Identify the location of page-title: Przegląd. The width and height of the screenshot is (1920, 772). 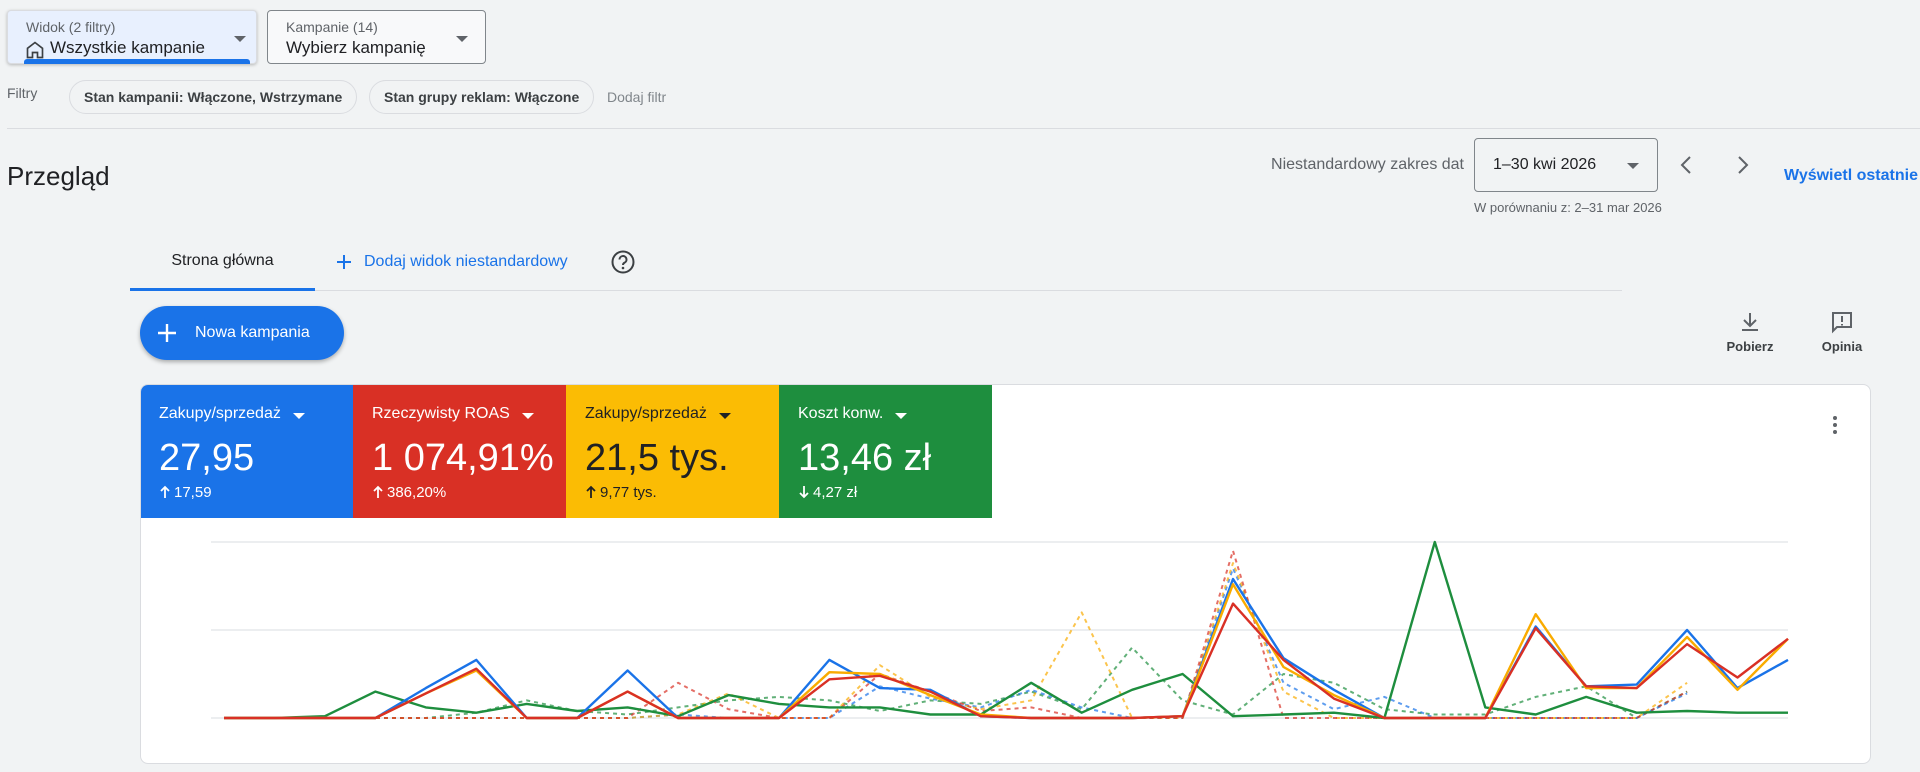
(58, 176).